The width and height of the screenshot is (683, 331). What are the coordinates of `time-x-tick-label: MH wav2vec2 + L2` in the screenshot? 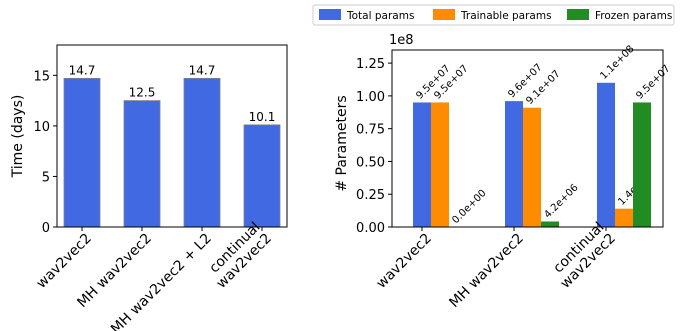 It's located at (161, 281).